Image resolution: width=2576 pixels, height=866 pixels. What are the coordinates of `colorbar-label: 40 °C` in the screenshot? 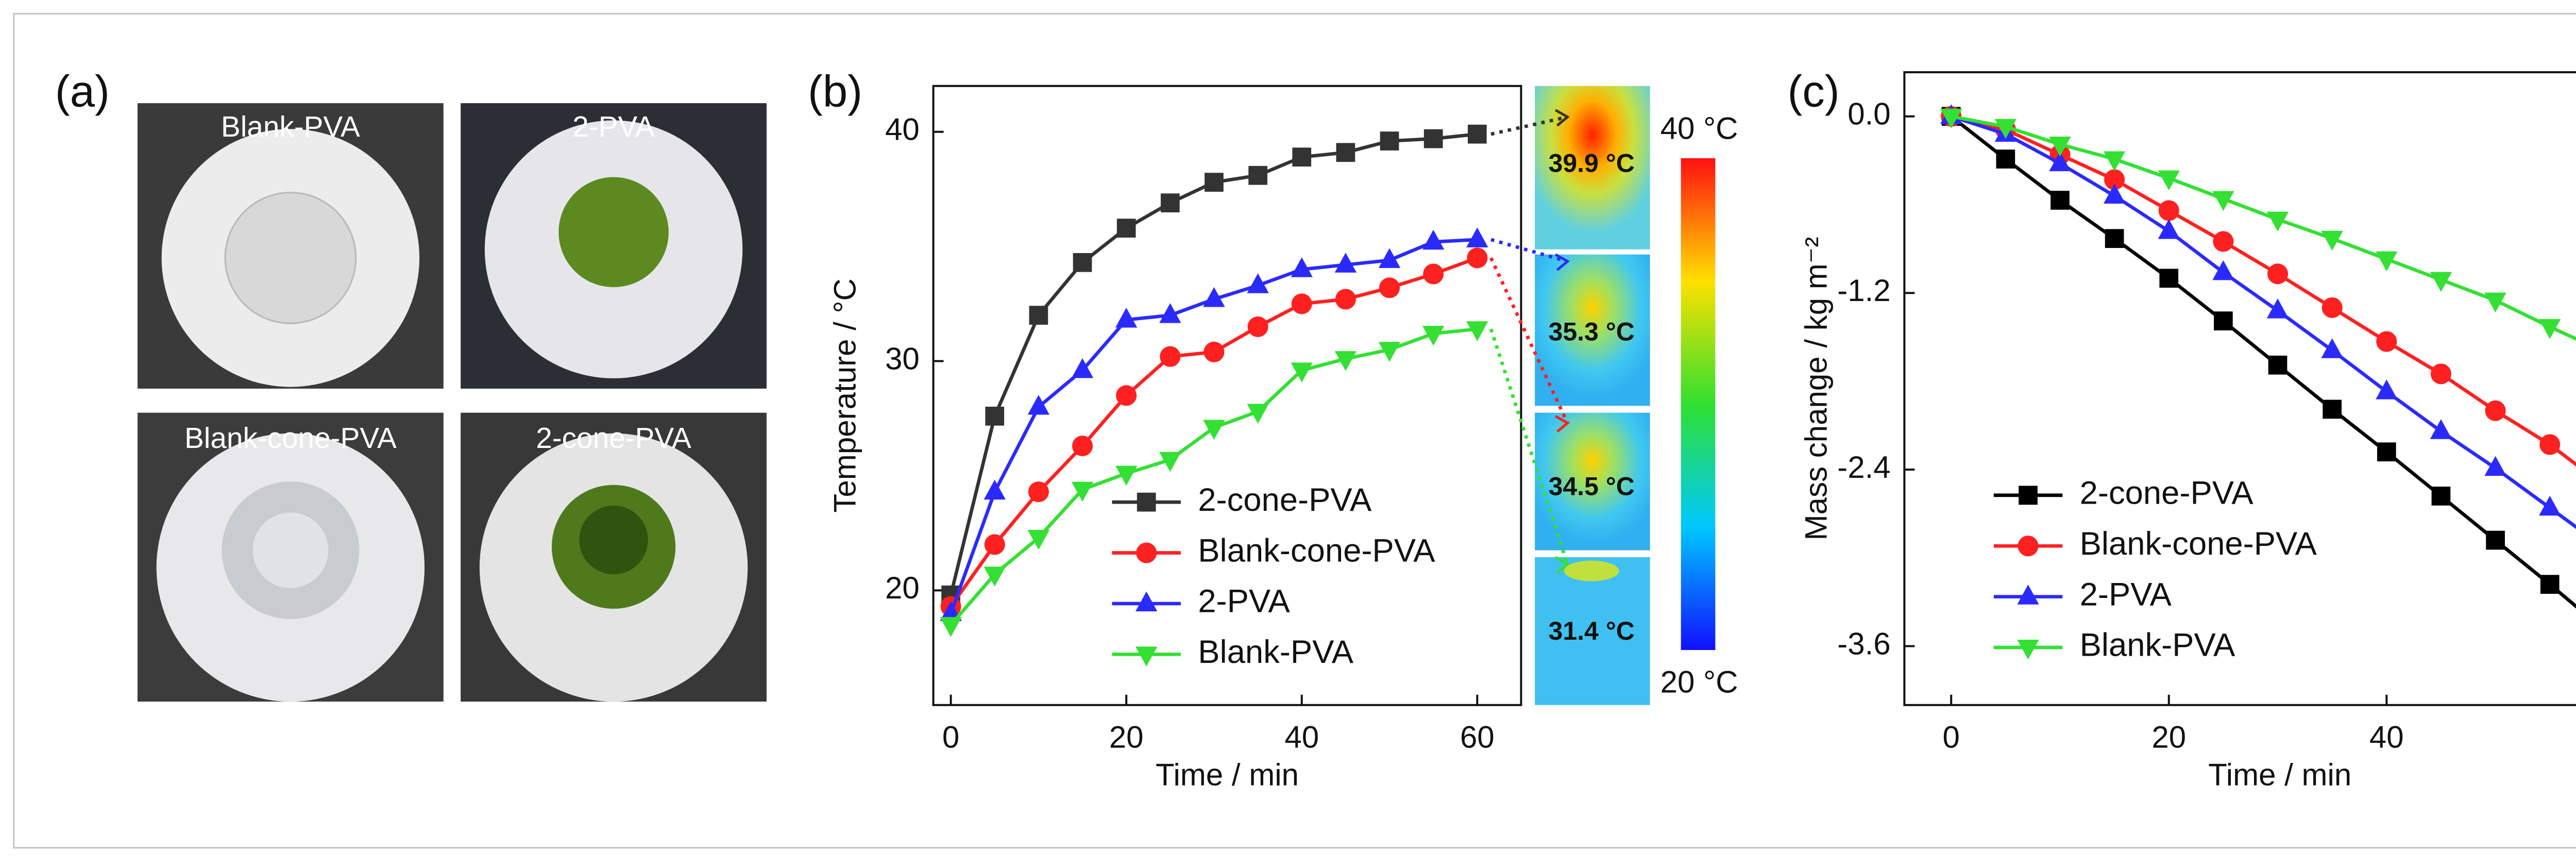 It's located at (1699, 128).